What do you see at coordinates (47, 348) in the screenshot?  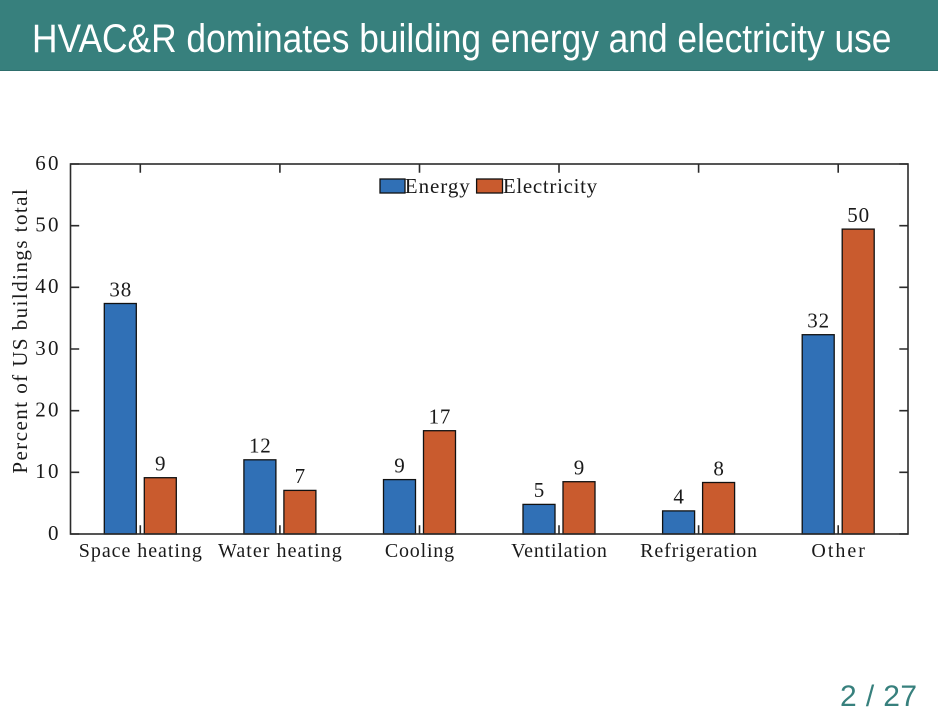 I see `svg-text: 30` at bounding box center [47, 348].